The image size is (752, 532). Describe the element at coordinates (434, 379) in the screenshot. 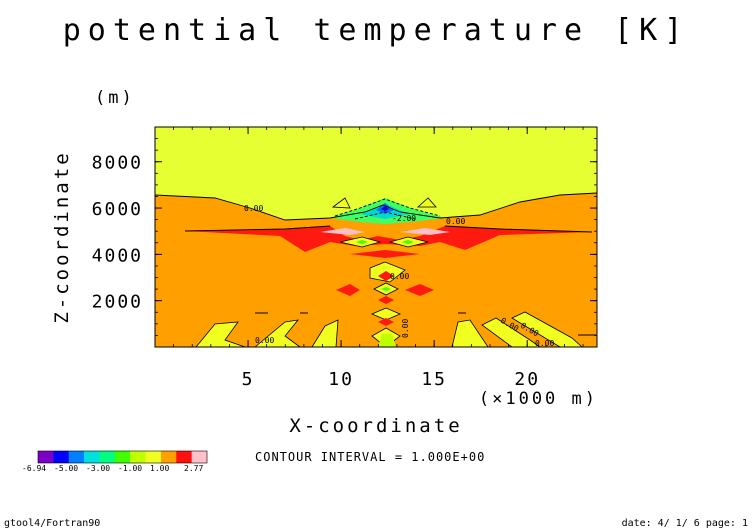

I see `x-tick-label: 15` at that location.